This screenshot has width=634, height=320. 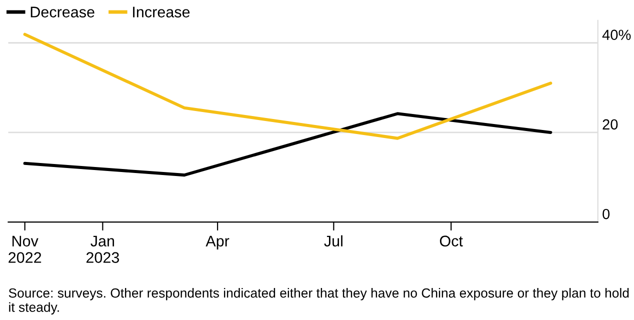 What do you see at coordinates (161, 12) in the screenshot?
I see `legend-label: Increase` at bounding box center [161, 12].